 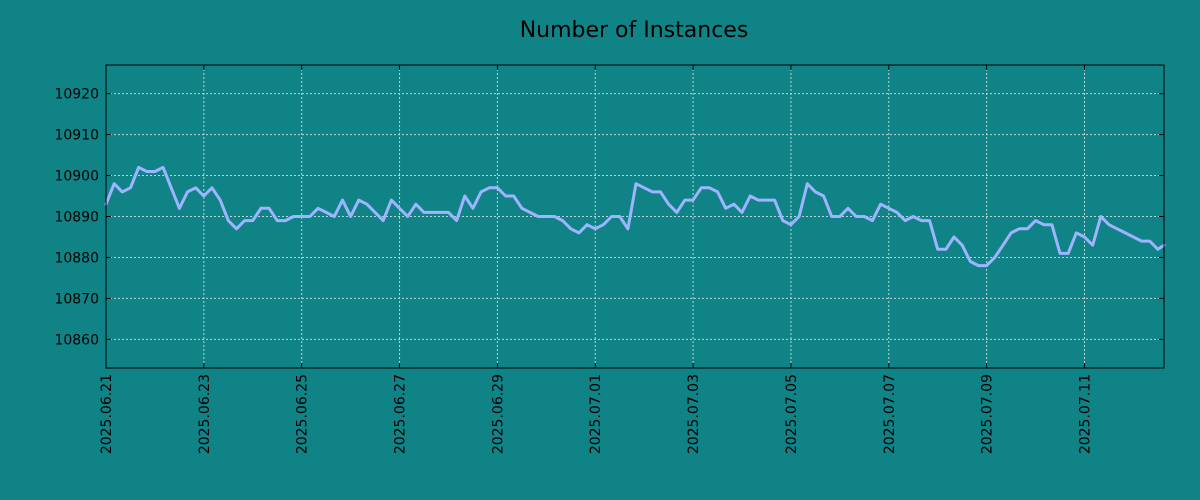 I want to click on x-tick-label: 2025.07.01, so click(x=596, y=414).